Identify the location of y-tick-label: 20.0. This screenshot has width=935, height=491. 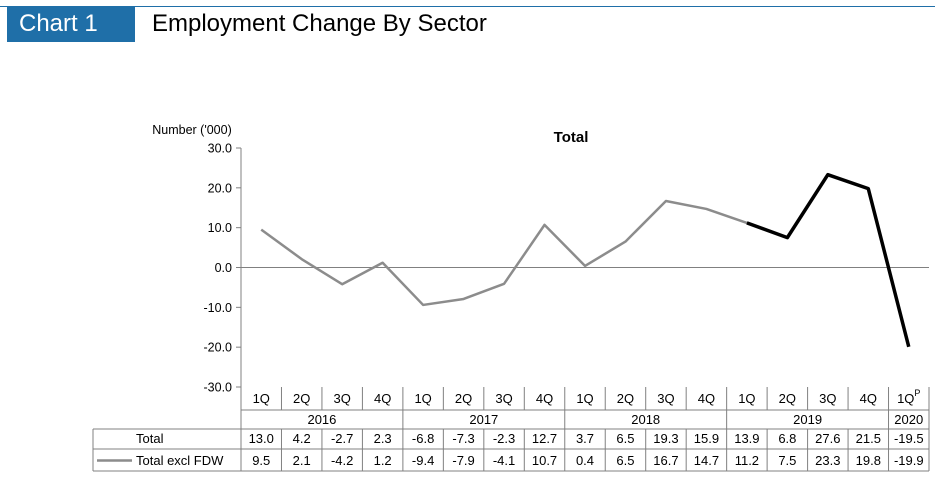
(220, 188).